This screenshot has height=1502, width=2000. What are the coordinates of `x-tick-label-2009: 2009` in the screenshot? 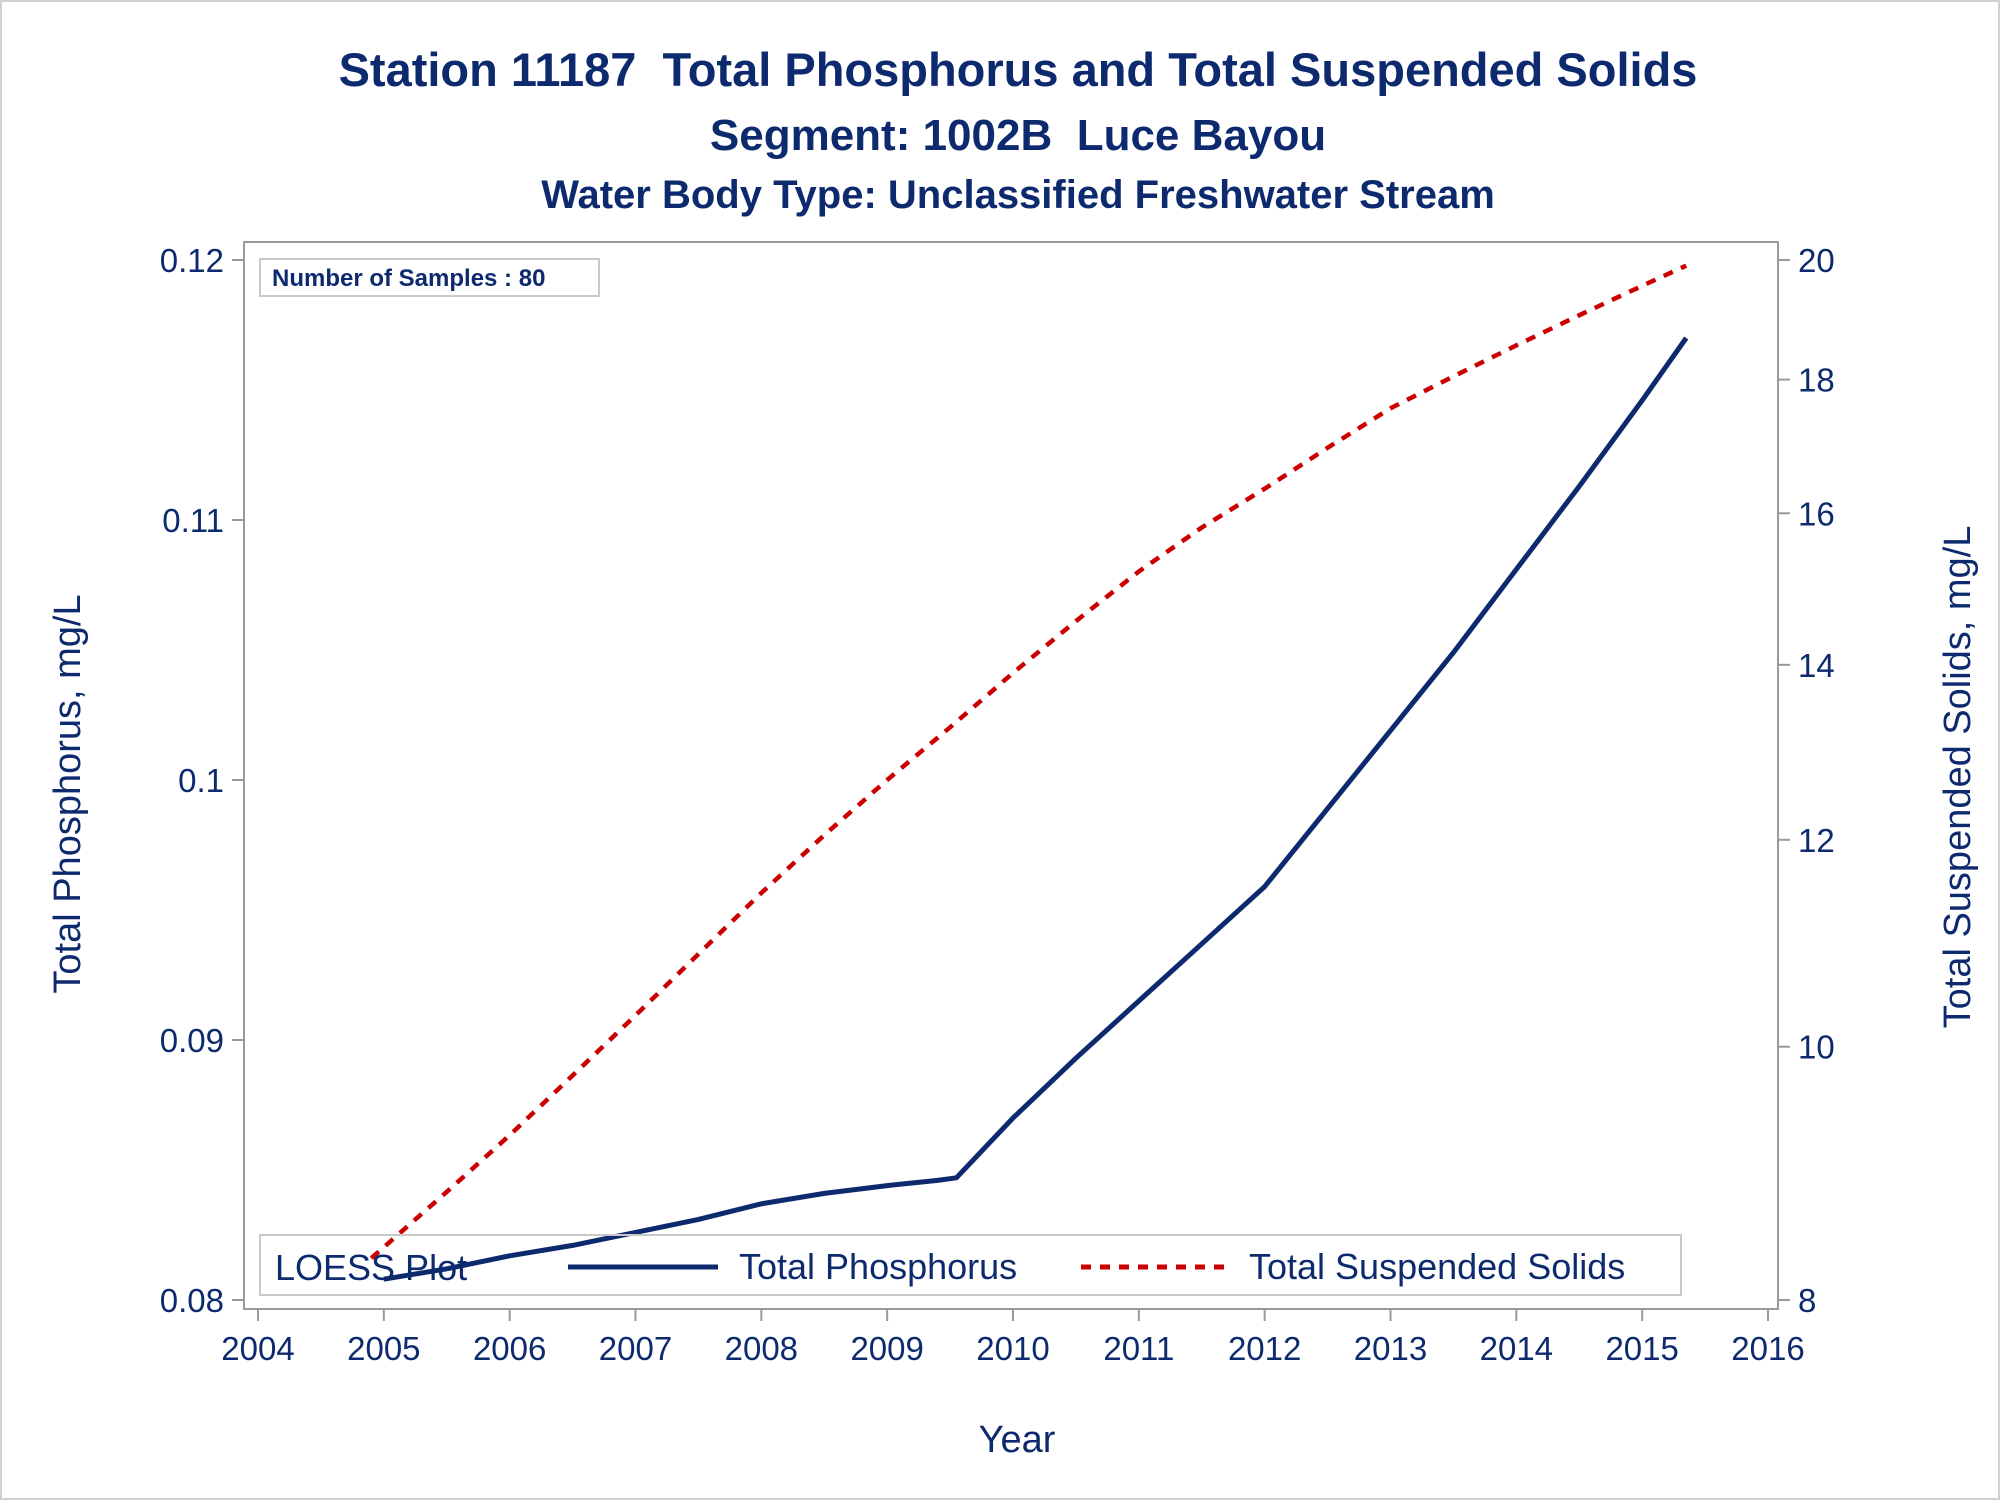 It's located at (886, 1348).